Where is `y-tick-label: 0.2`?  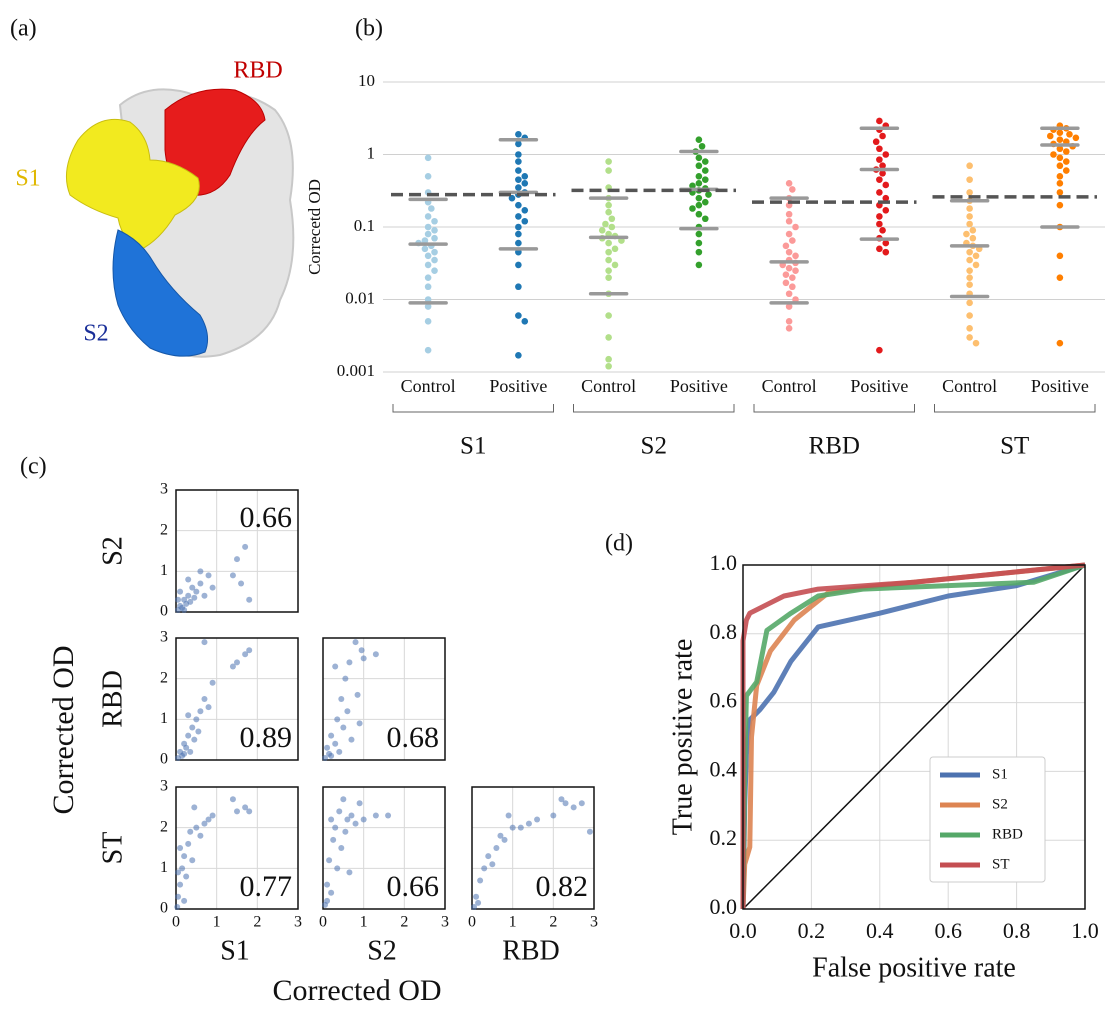 y-tick-label: 0.2 is located at coordinates (724, 837).